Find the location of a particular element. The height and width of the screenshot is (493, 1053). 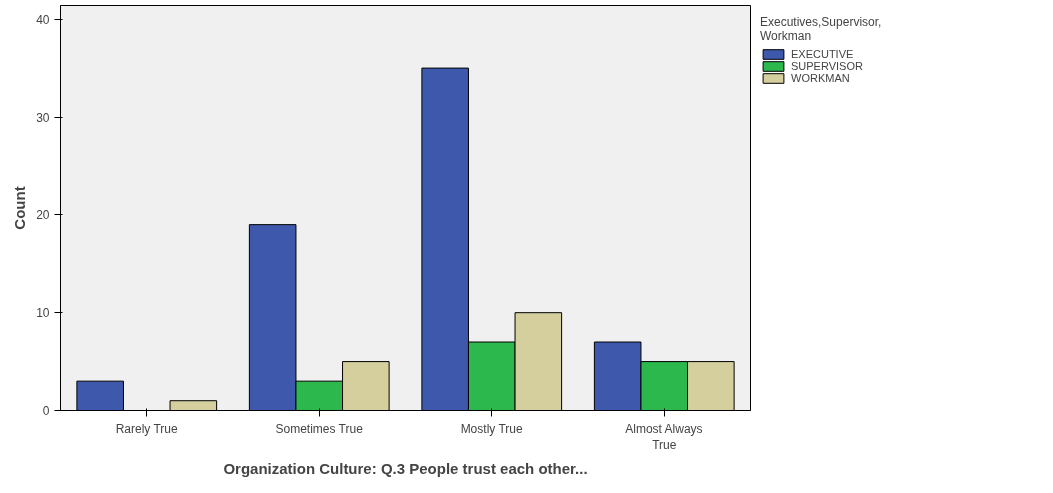

legend-title: Executives,Supervisor, Workman is located at coordinates (821, 29).